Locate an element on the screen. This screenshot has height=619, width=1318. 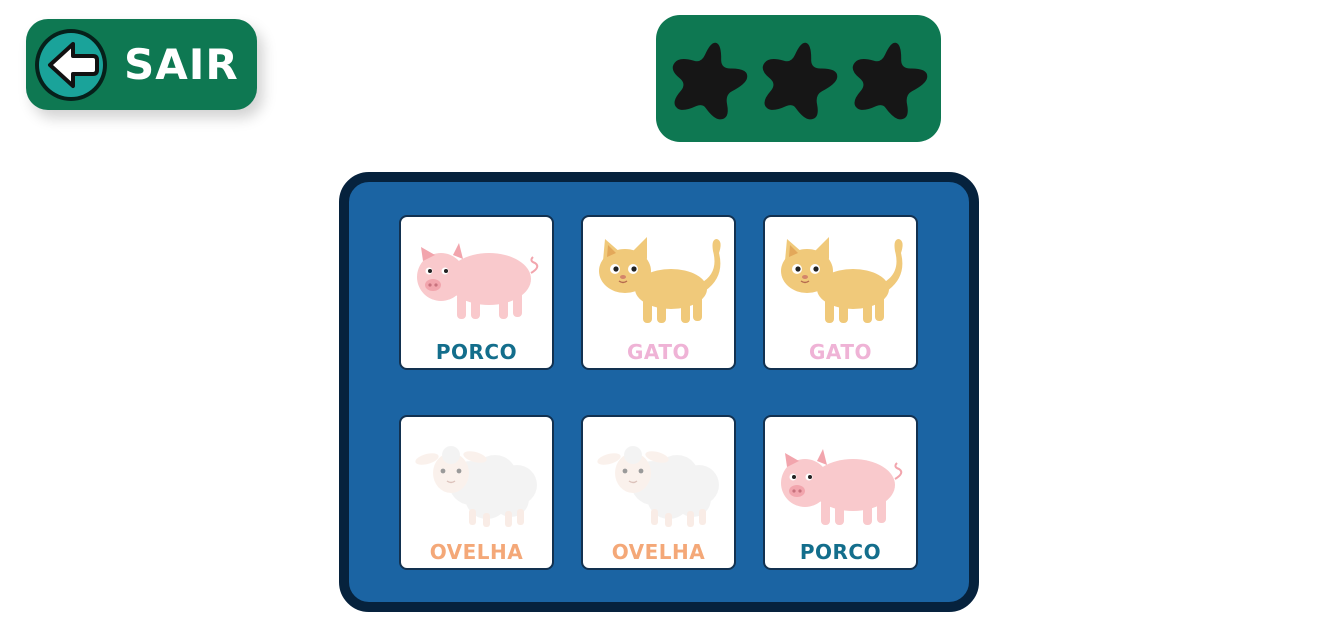
exit-label: SAIR is located at coordinates (181, 64).